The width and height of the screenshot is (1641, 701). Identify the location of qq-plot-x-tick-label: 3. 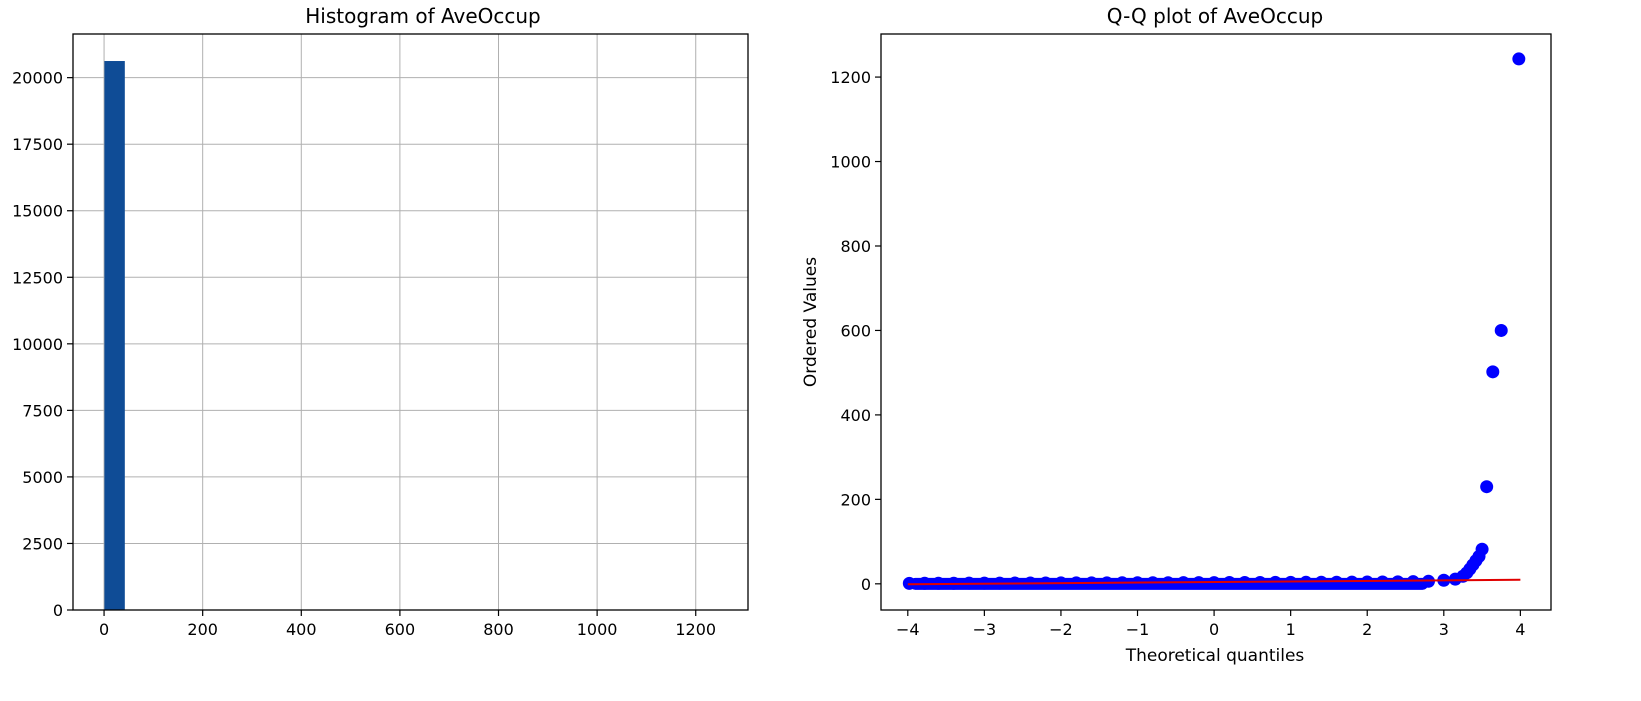
(1444, 629).